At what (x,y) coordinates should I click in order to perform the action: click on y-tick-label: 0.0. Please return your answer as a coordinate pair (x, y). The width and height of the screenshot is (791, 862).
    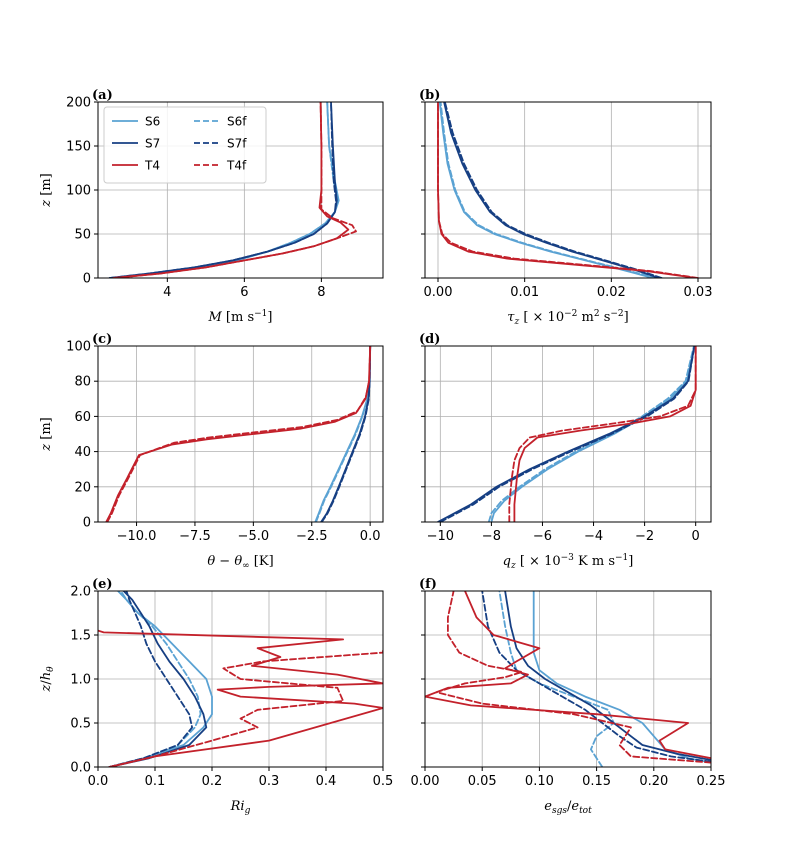
    Looking at the image, I should click on (80, 768).